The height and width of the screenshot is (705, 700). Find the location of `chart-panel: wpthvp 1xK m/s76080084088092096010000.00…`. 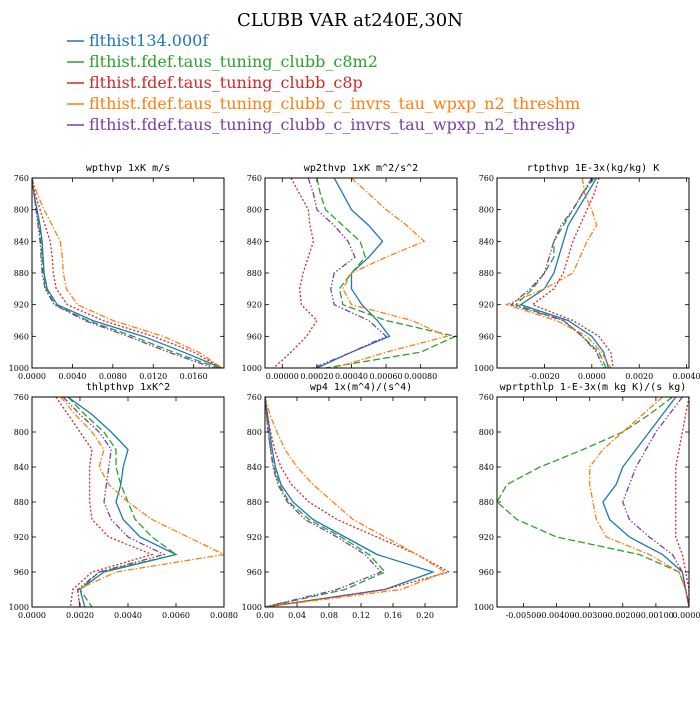

chart-panel: wpthvp 1xK m/s76080084088092096010000.00… is located at coordinates (117, 272).